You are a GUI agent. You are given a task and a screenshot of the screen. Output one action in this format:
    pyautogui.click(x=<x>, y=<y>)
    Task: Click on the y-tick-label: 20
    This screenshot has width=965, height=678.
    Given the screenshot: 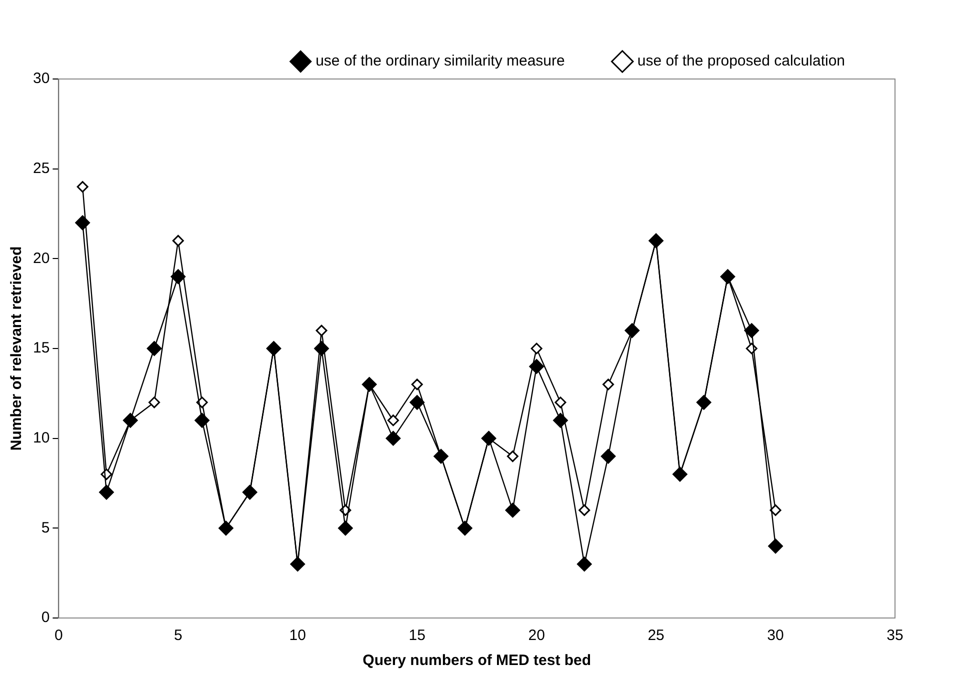 What is the action you would take?
    pyautogui.click(x=41, y=258)
    